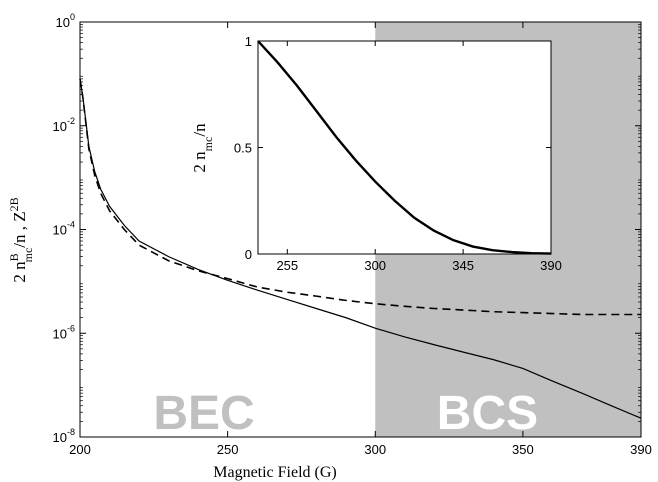 The height and width of the screenshot is (482, 658). What do you see at coordinates (248, 254) in the screenshot?
I see `inset-y-tick-label: 0` at bounding box center [248, 254].